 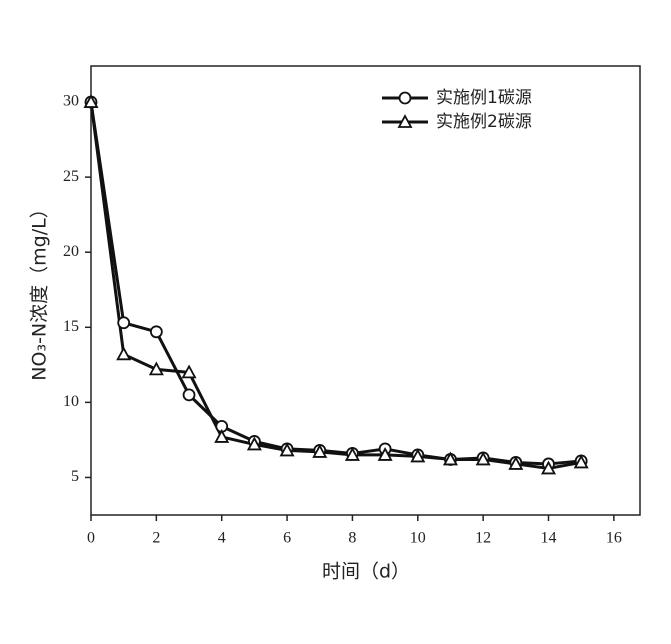 I want to click on x-tick-label: 12, so click(x=483, y=538).